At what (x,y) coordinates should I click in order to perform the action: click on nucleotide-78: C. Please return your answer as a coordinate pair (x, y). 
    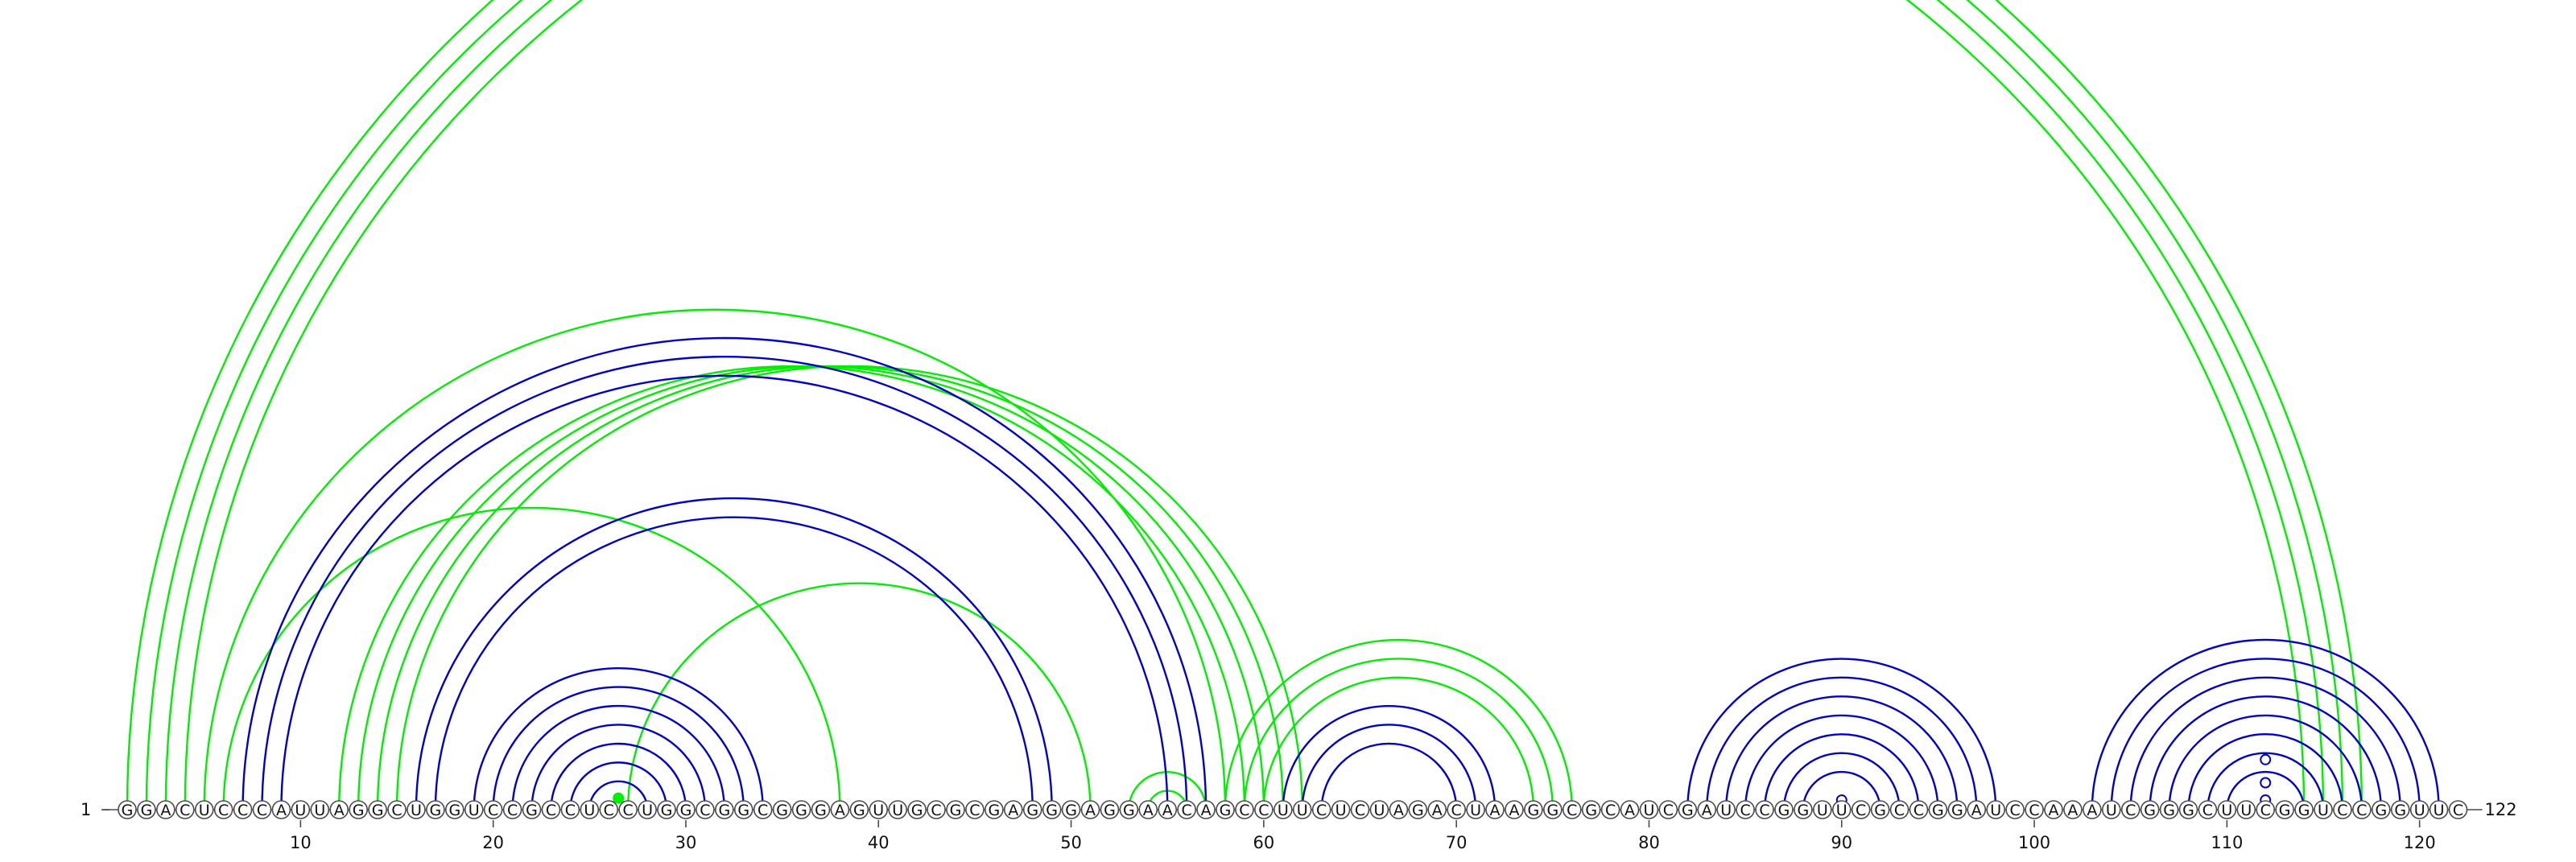
    Looking at the image, I should click on (1611, 810).